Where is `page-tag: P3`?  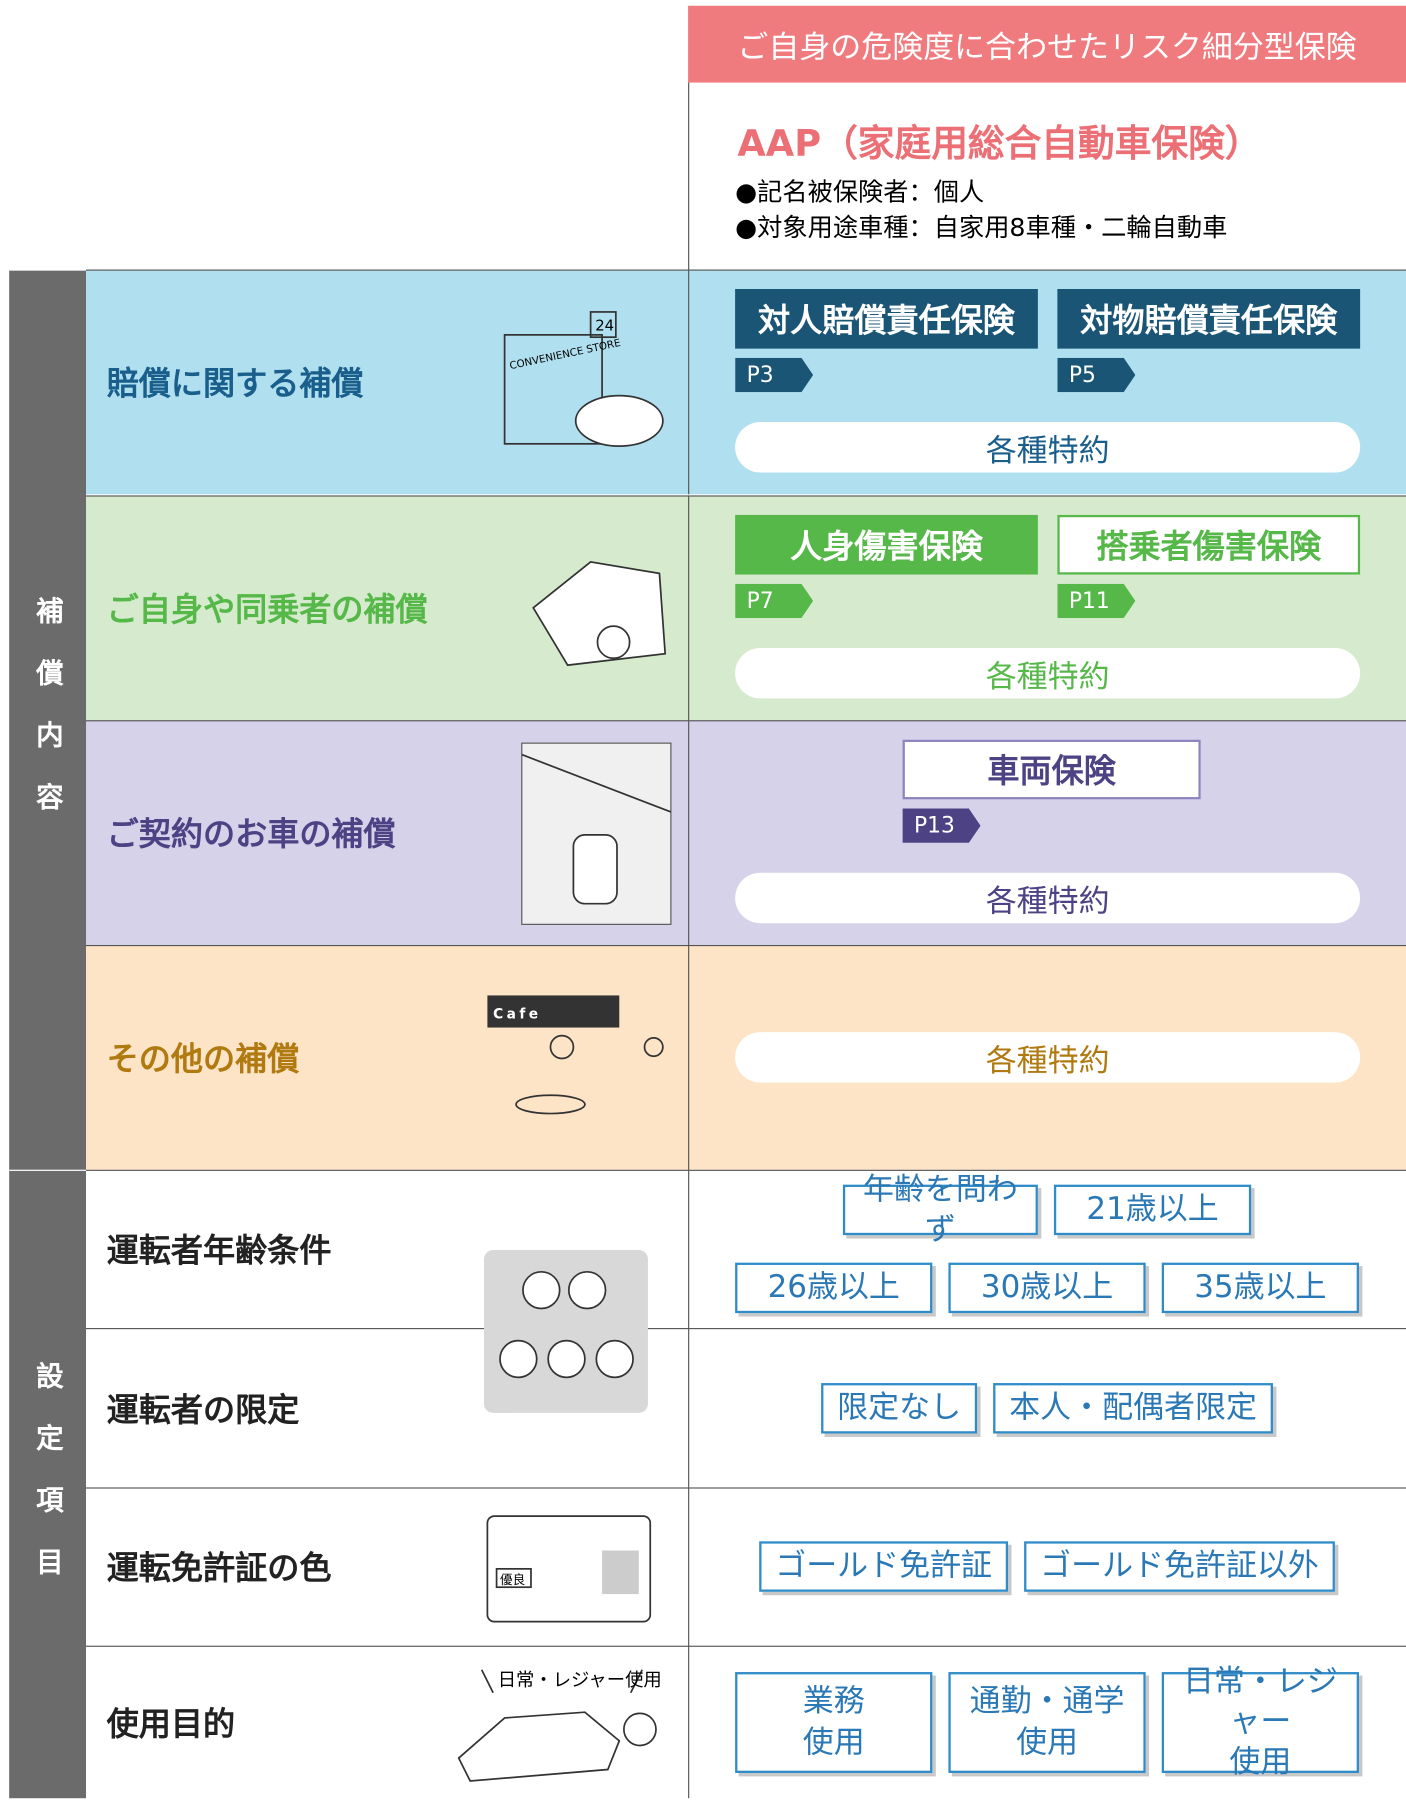 page-tag: P3 is located at coordinates (774, 375).